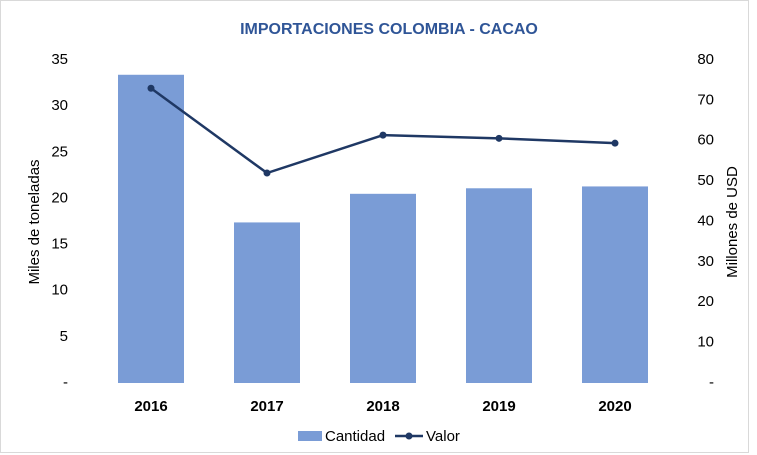 This screenshot has height=455, width=757. Describe the element at coordinates (355, 436) in the screenshot. I see `legend-label: Cantidad` at that location.